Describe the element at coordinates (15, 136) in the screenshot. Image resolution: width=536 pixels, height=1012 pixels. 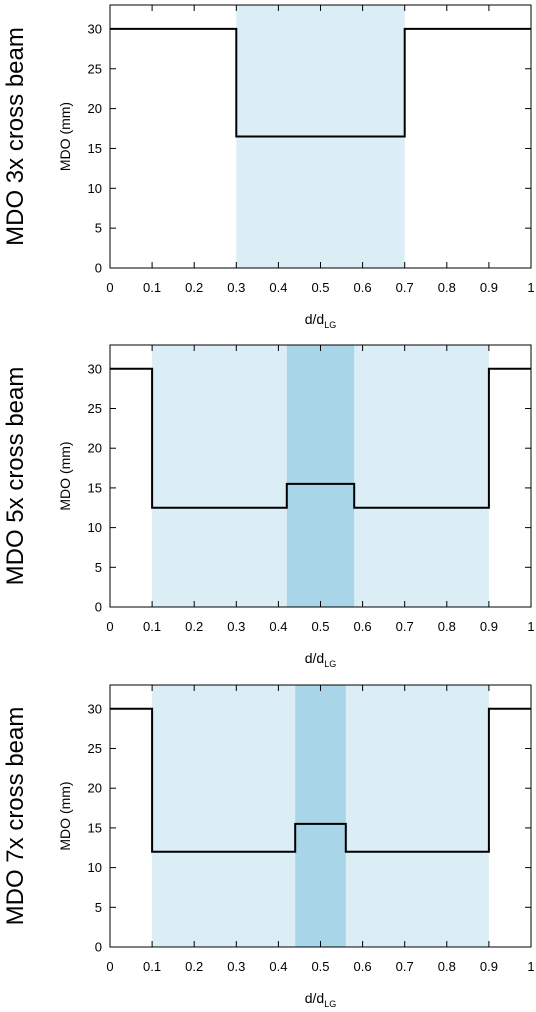
I see `row-label: MDO 3x cross beam` at that location.